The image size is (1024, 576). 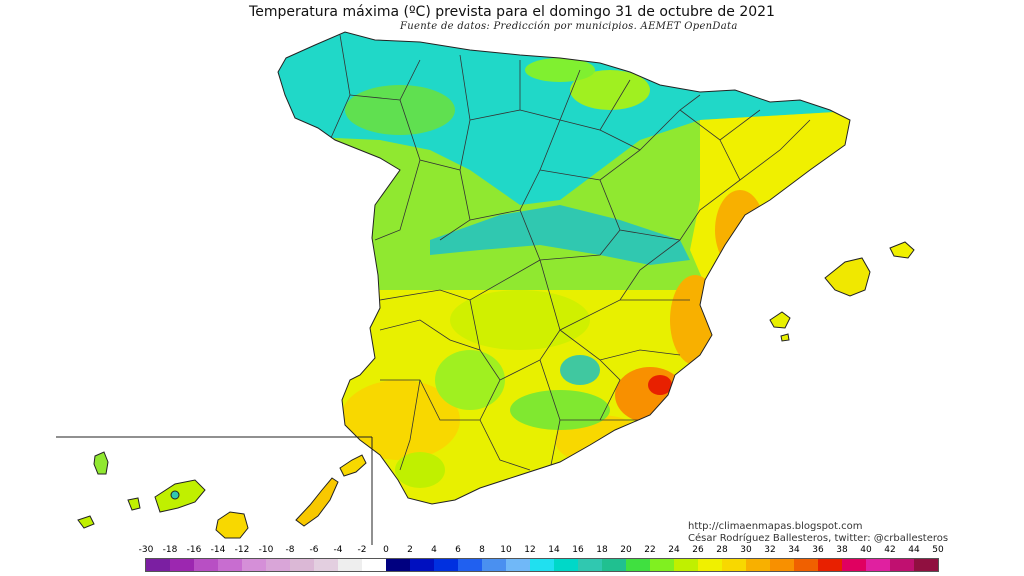 I want to click on legend-tick-label: -2, so click(x=362, y=550).